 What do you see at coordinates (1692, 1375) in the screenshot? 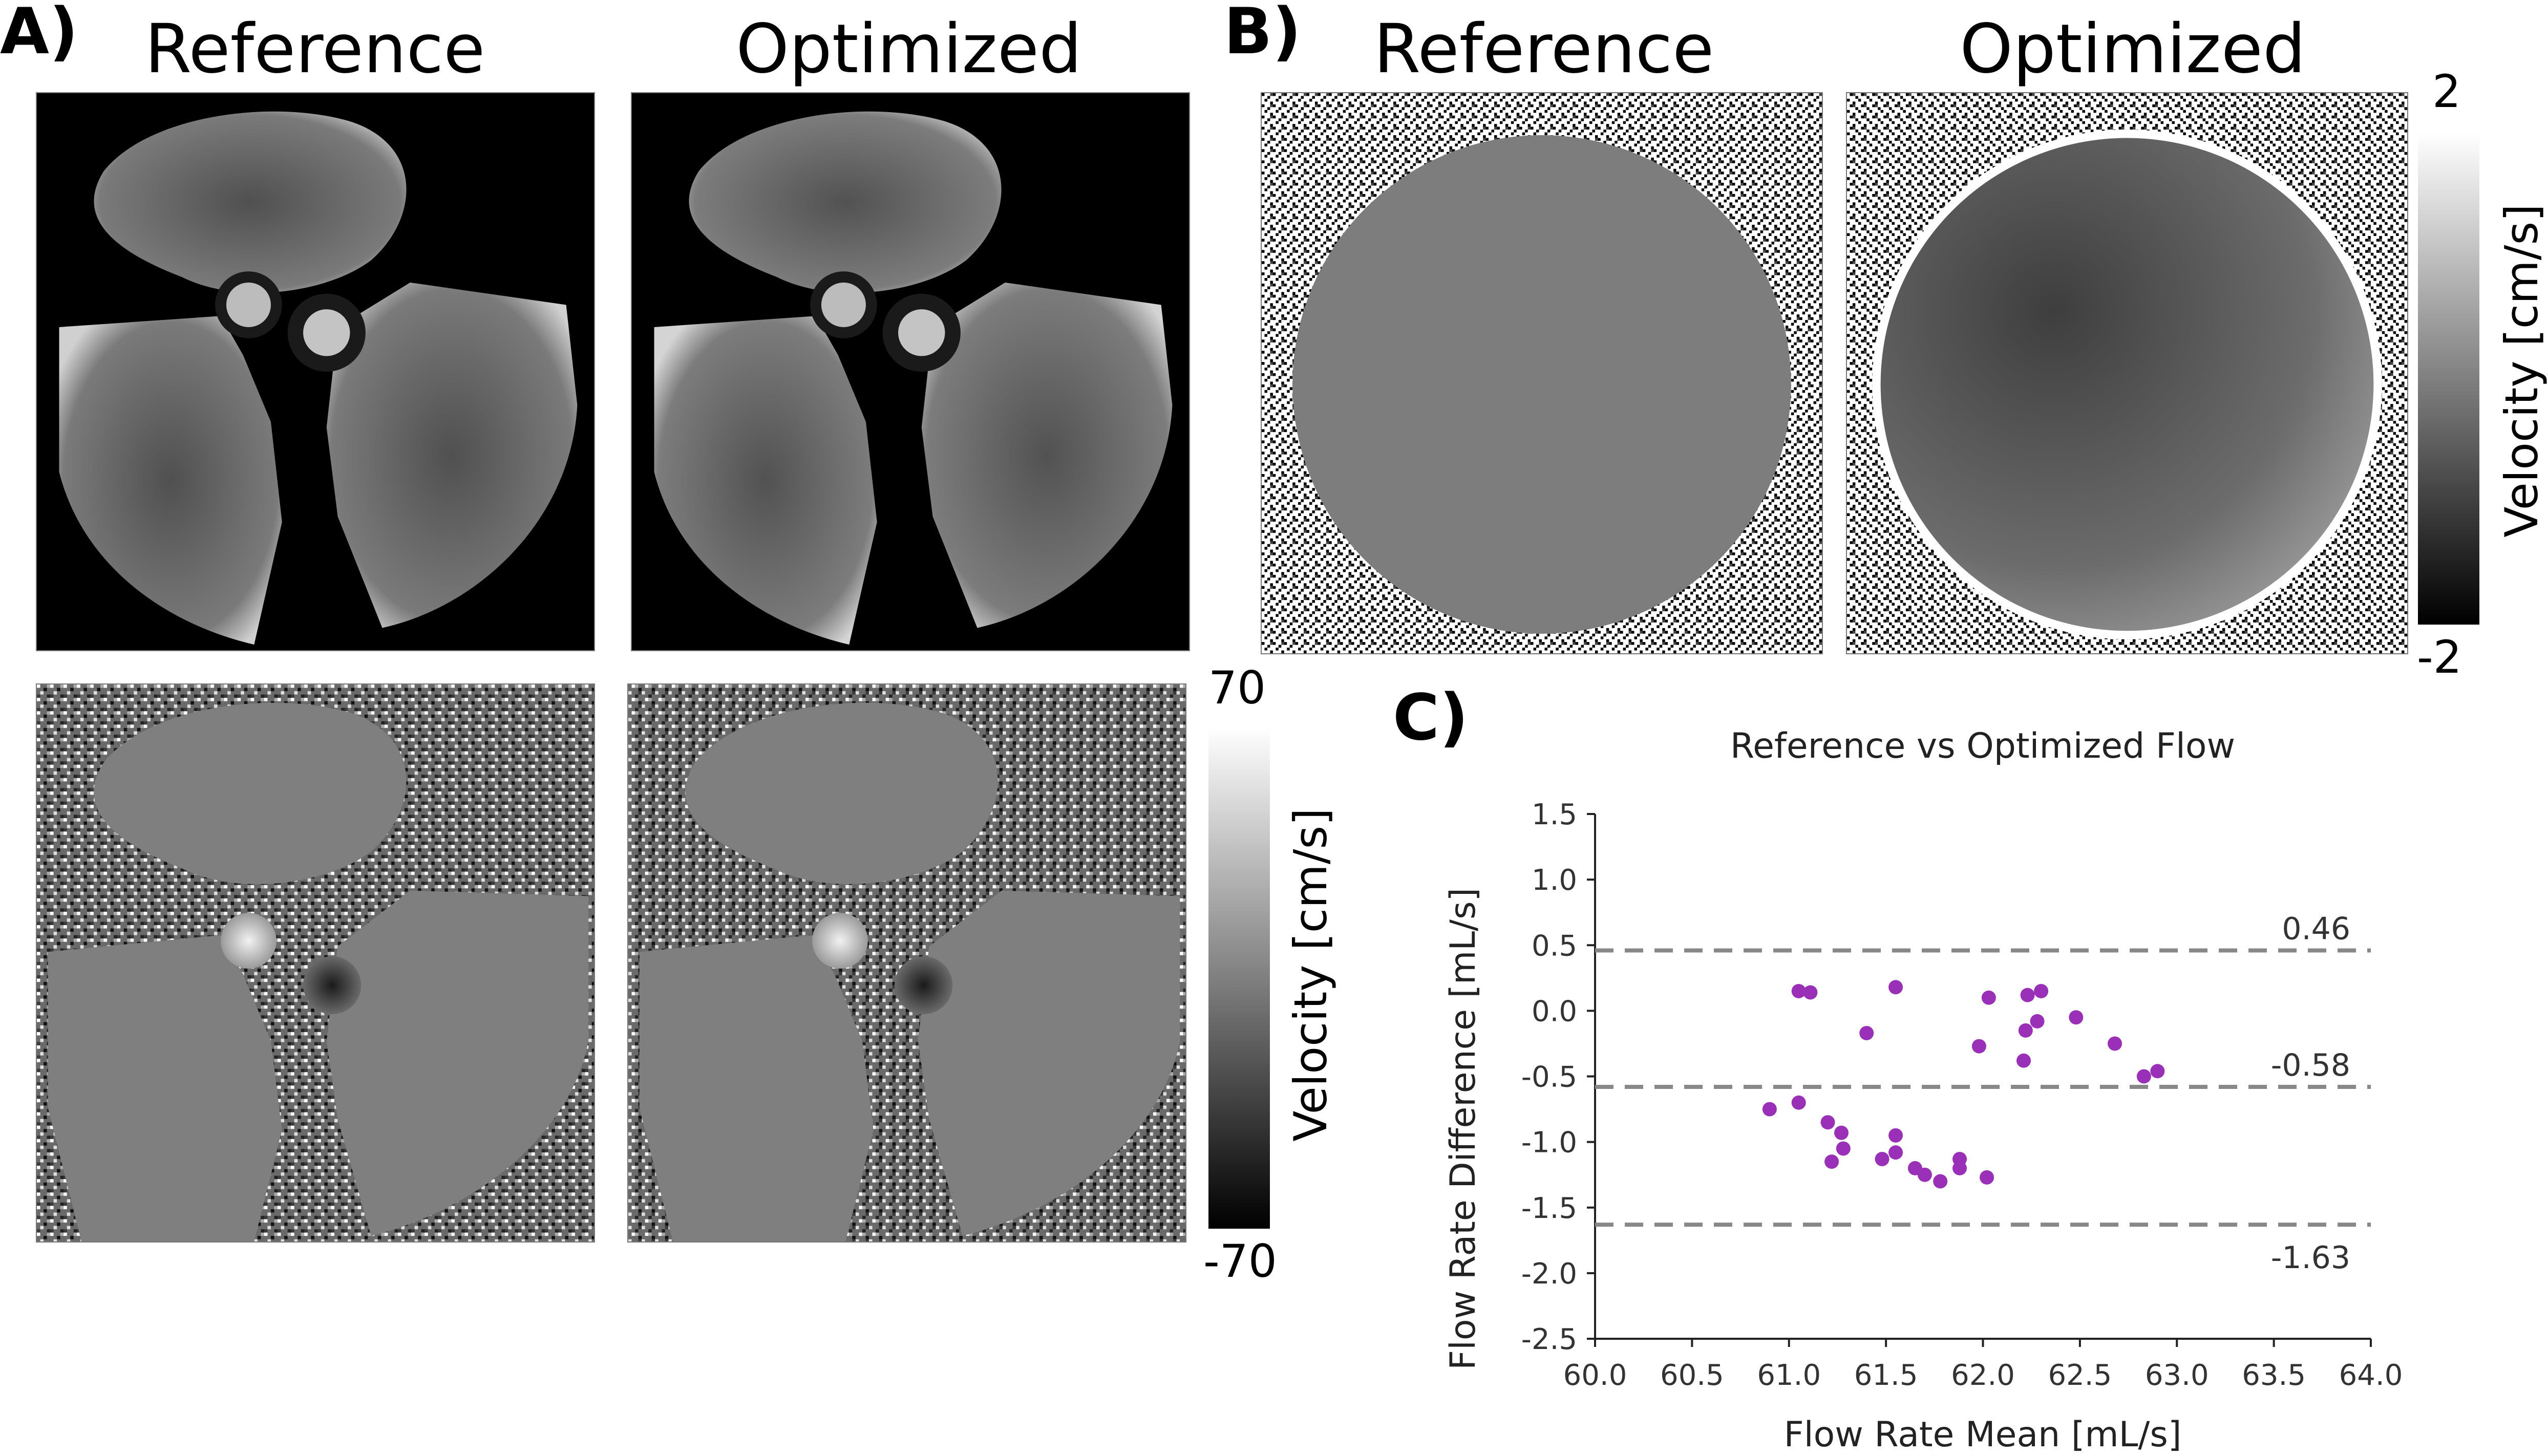
I see `x-tick-label: 60.5` at bounding box center [1692, 1375].